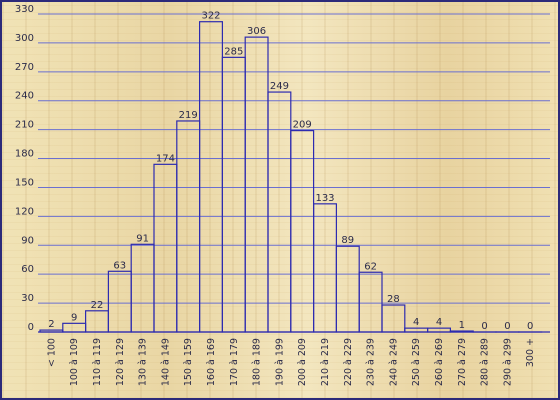  Describe the element at coordinates (188, 362) in the screenshot. I see `x-tick-label: 150 à 159` at that location.